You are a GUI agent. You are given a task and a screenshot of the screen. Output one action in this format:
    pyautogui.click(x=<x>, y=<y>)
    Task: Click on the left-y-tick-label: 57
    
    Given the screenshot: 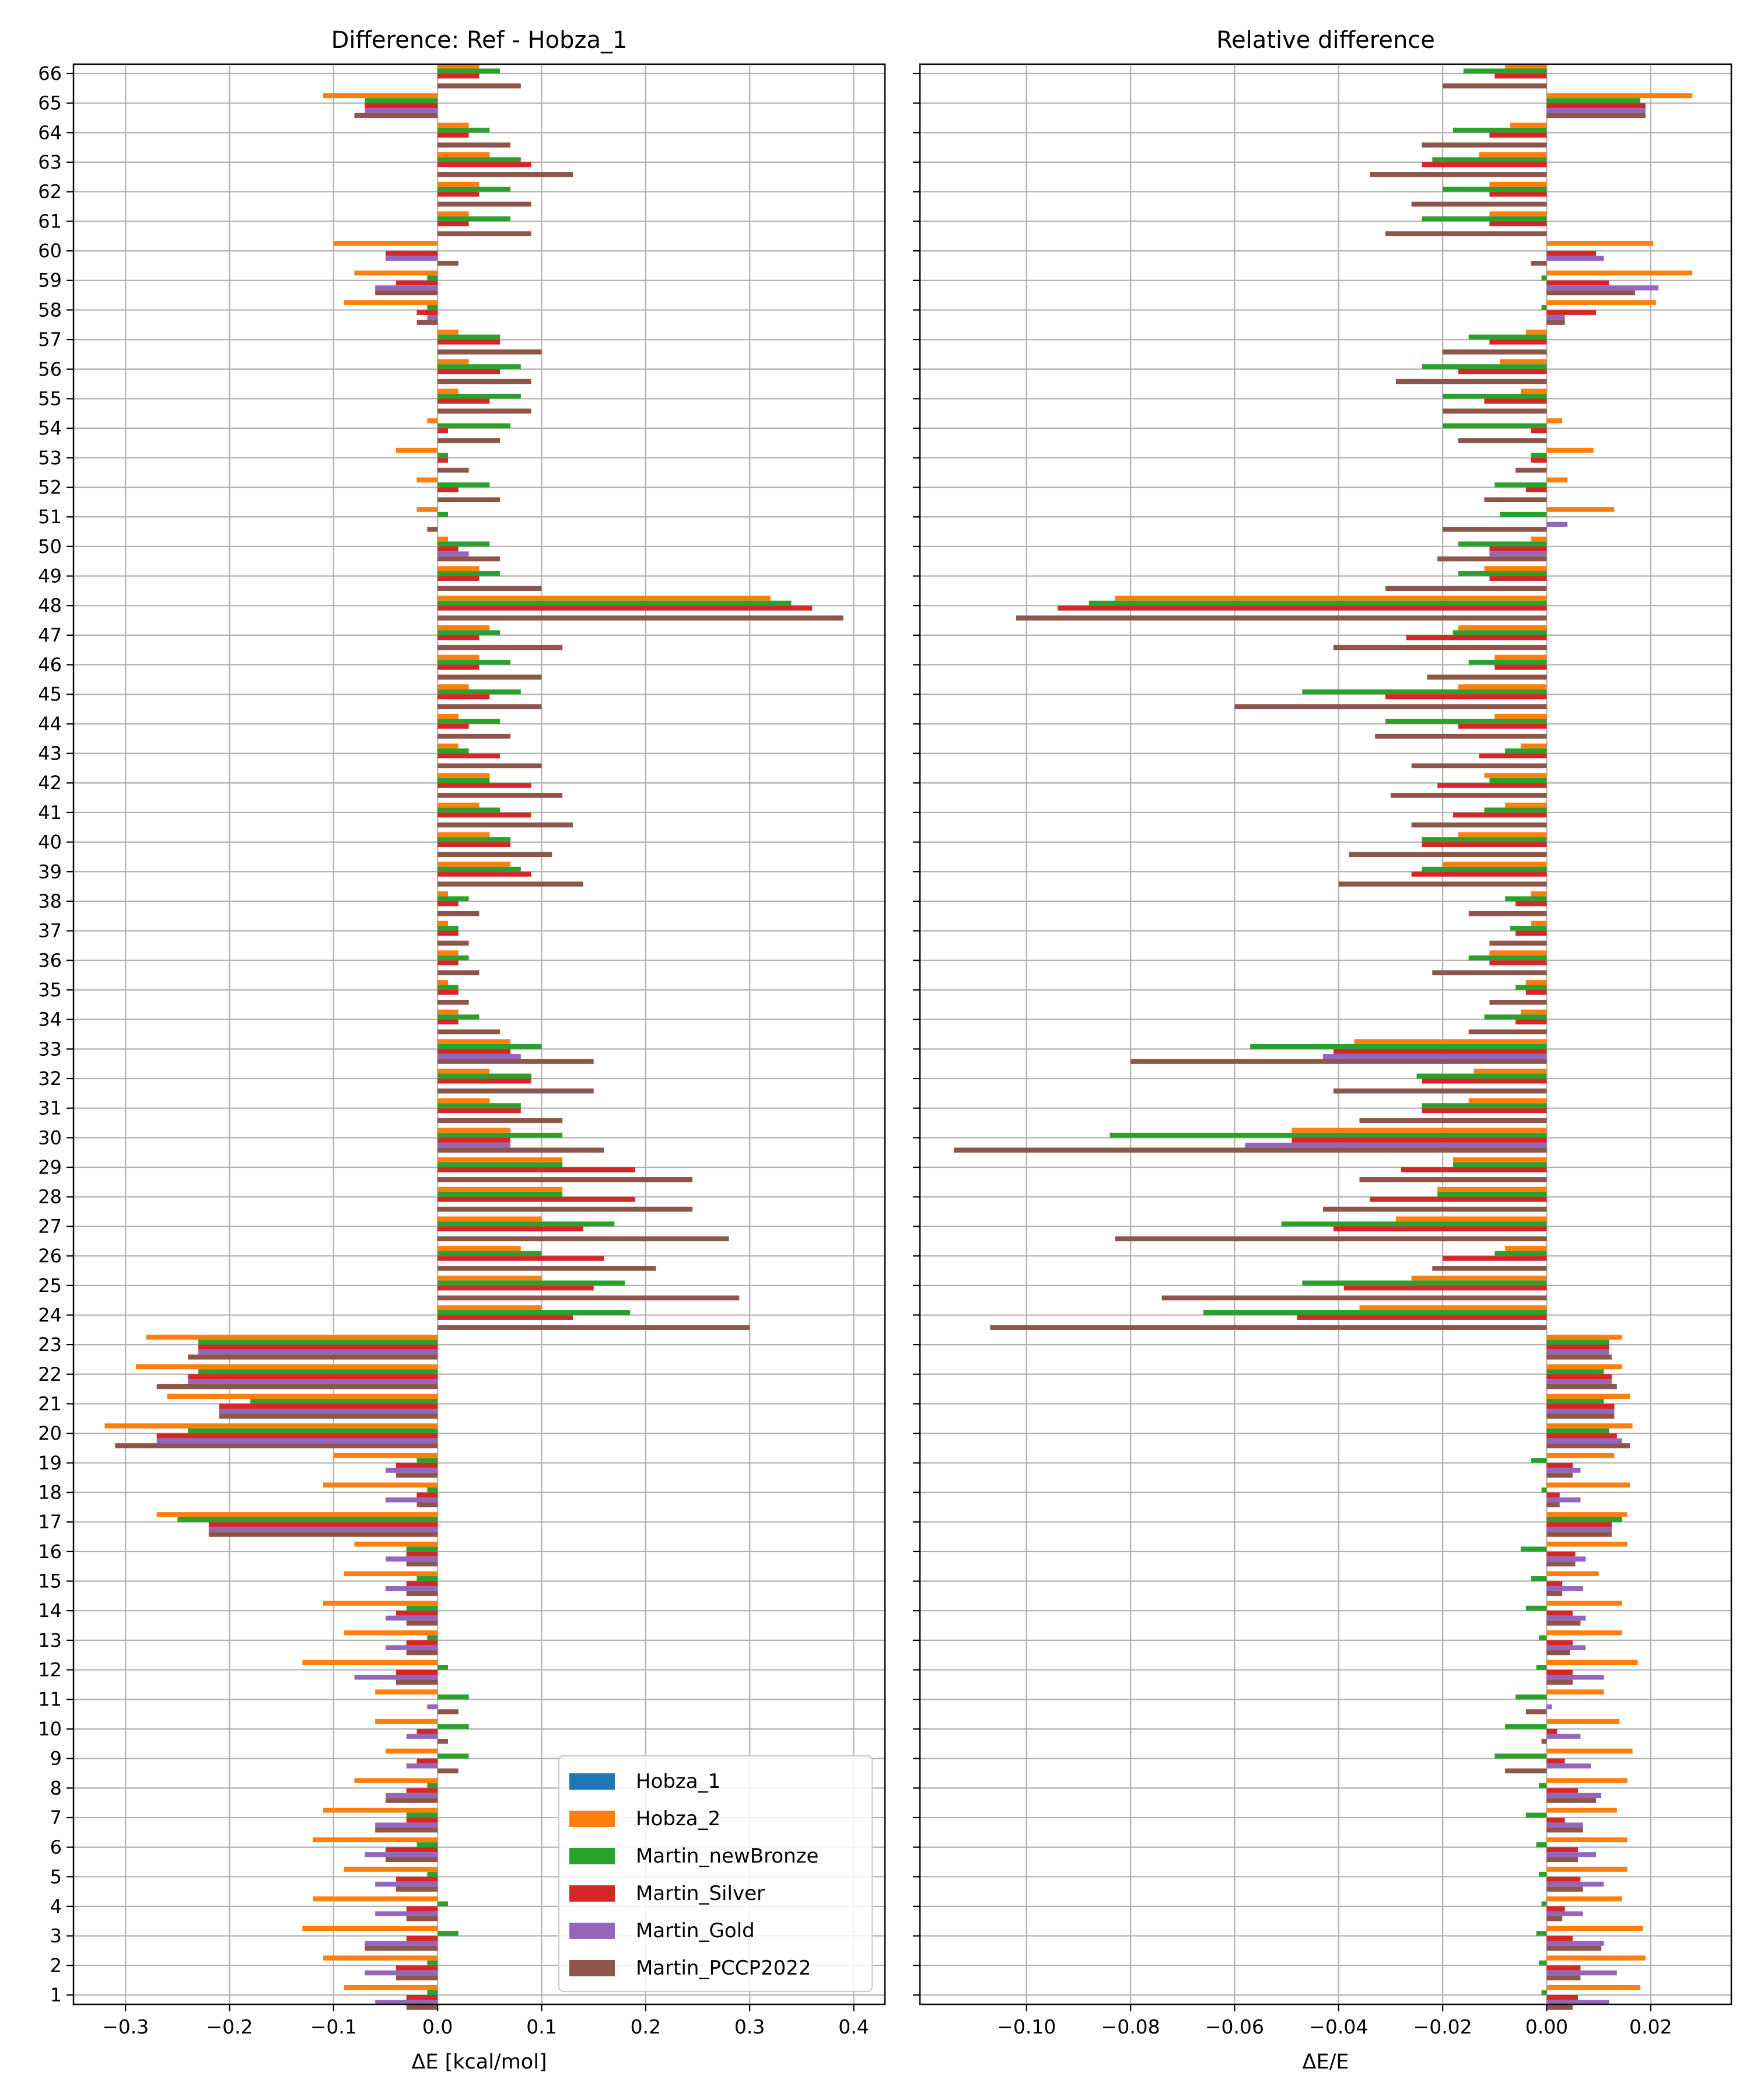 What is the action you would take?
    pyautogui.click(x=50, y=339)
    